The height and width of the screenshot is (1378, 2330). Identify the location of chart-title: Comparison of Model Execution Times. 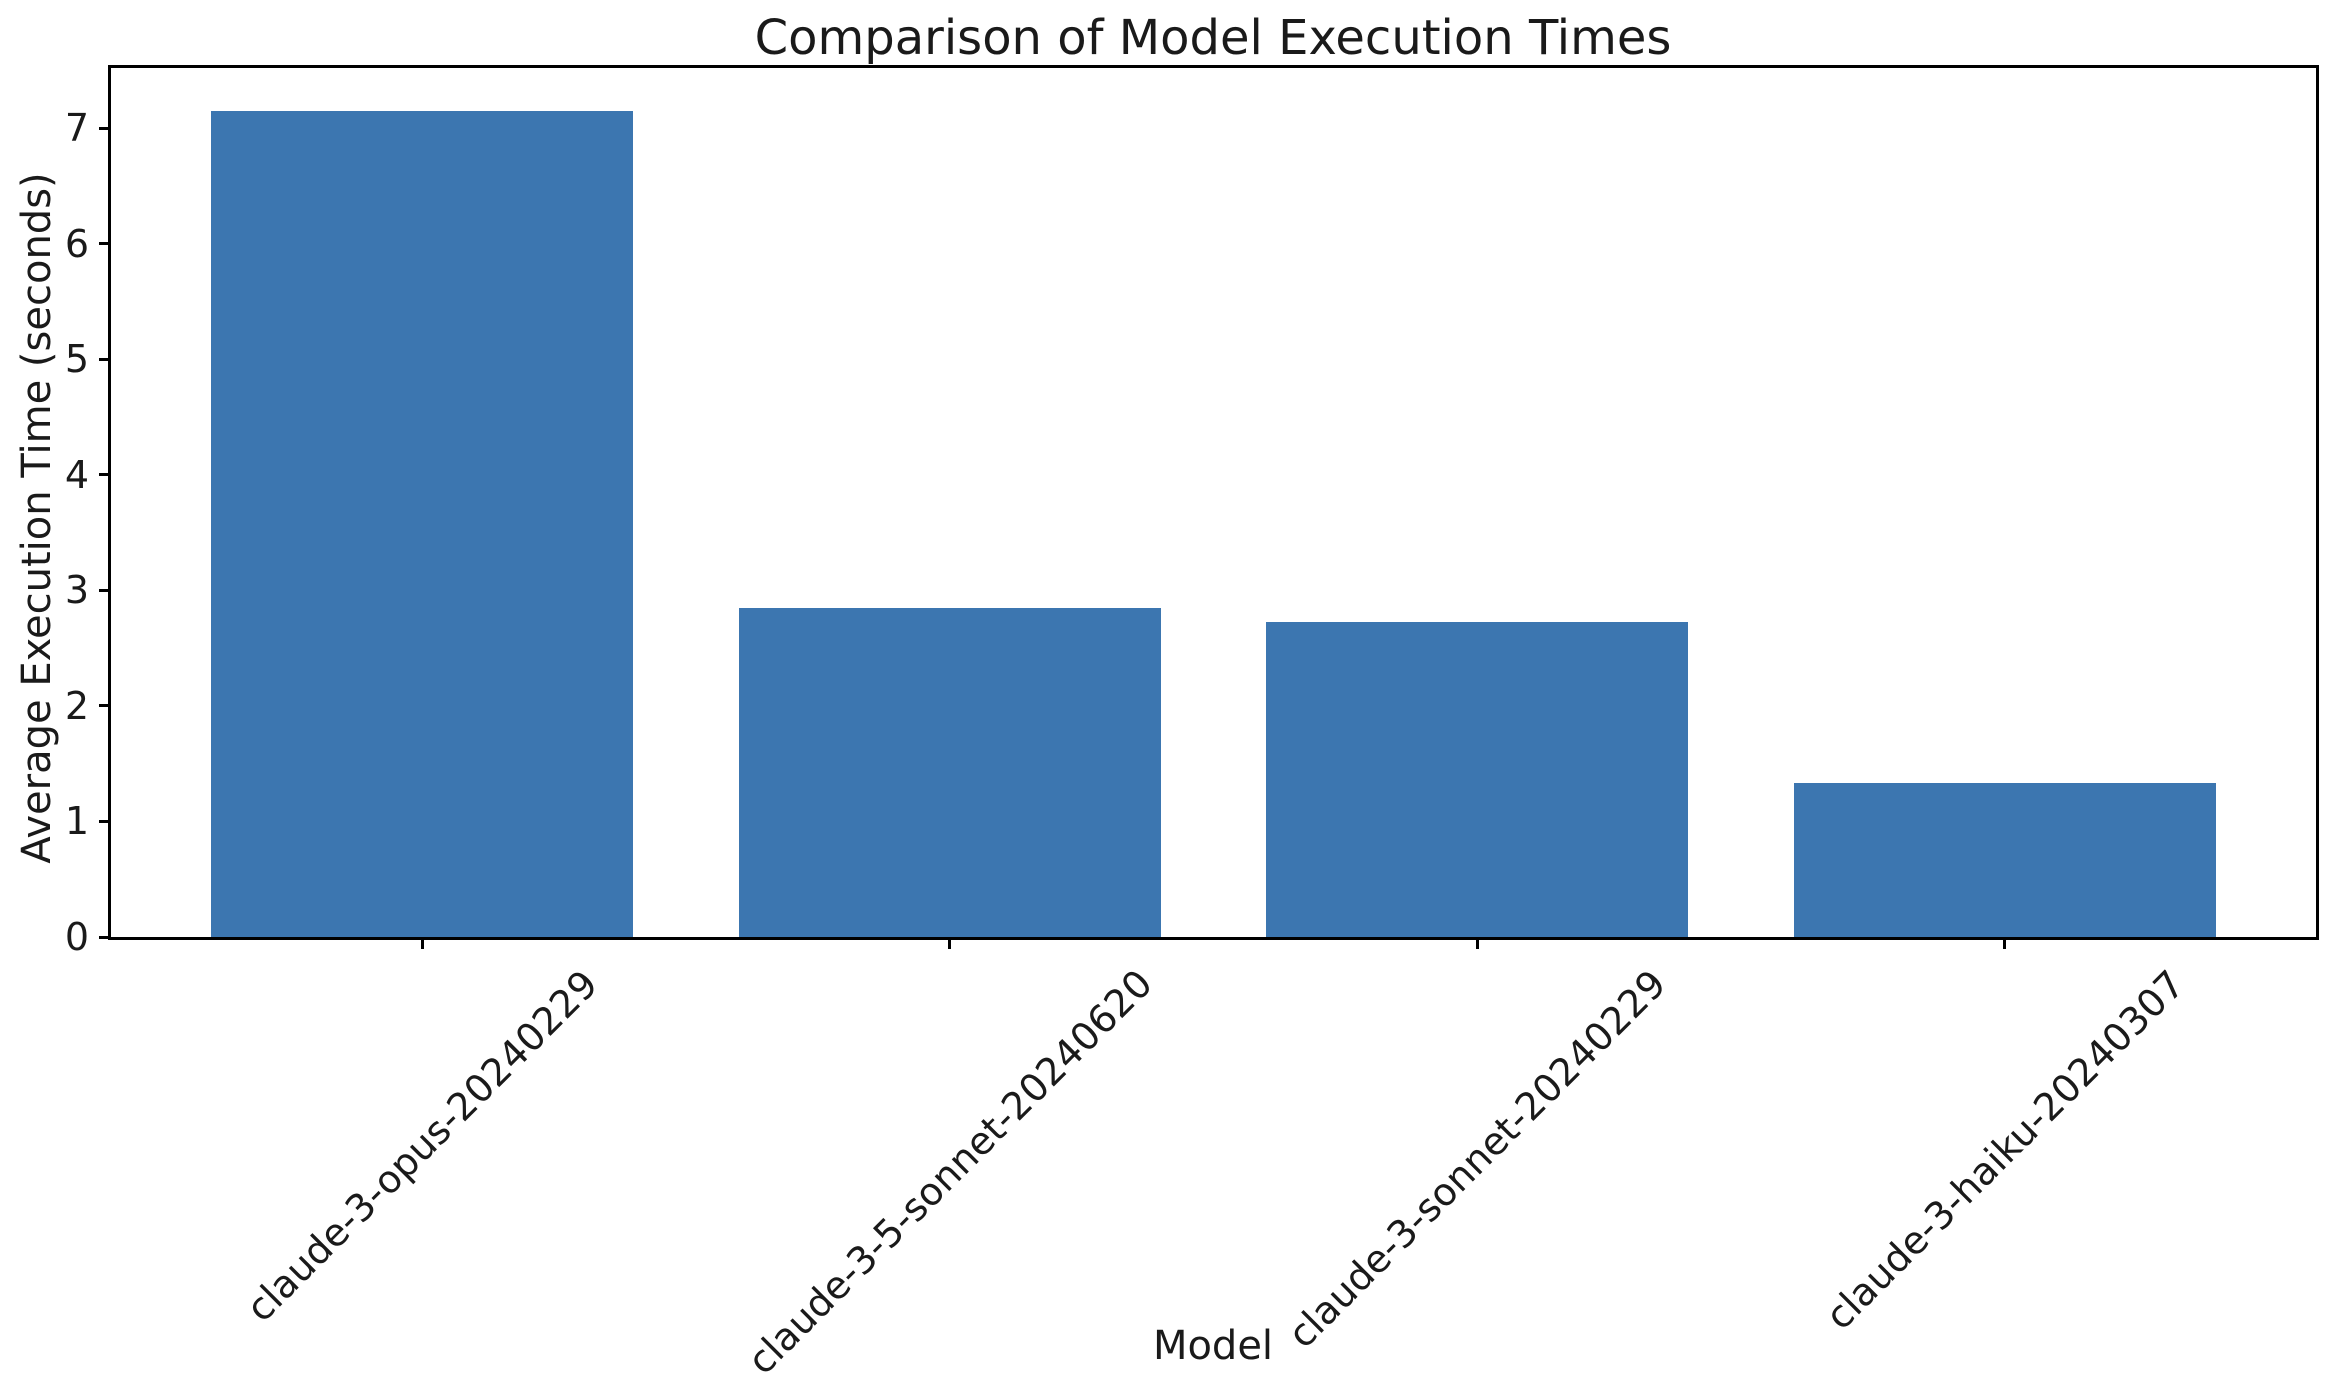
(1213, 38).